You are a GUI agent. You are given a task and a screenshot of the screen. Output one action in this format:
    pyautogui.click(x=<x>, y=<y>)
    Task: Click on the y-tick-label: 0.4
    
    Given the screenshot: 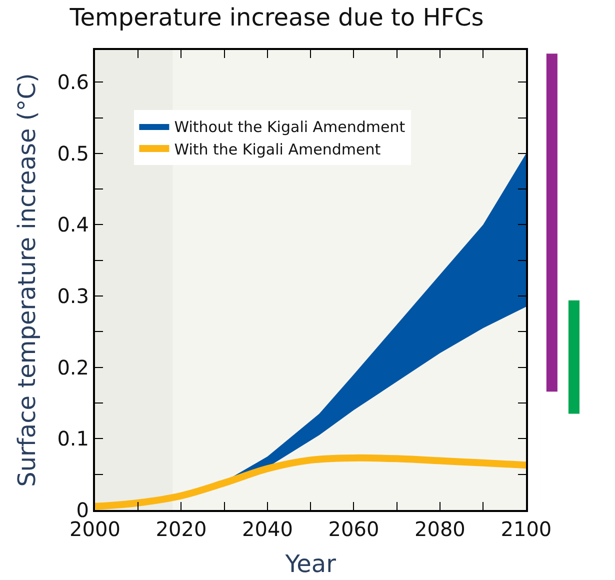 What is the action you would take?
    pyautogui.click(x=73, y=224)
    